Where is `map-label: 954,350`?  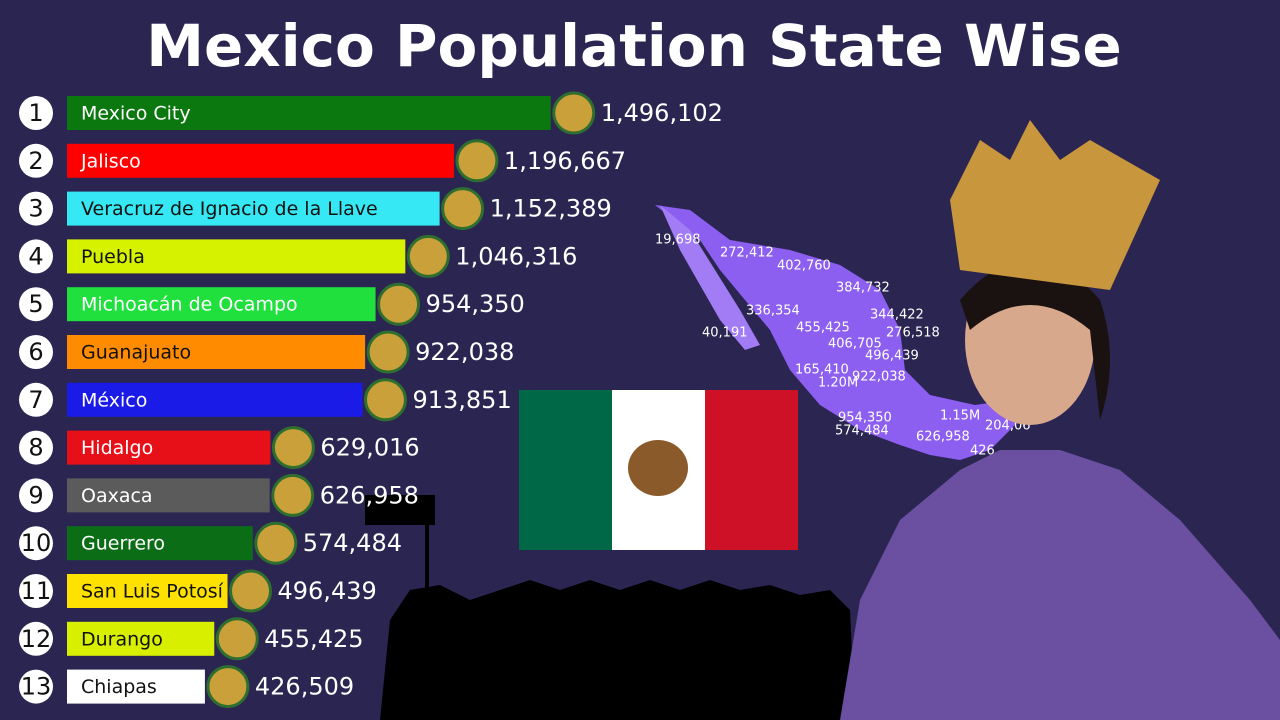
map-label: 954,350 is located at coordinates (865, 418).